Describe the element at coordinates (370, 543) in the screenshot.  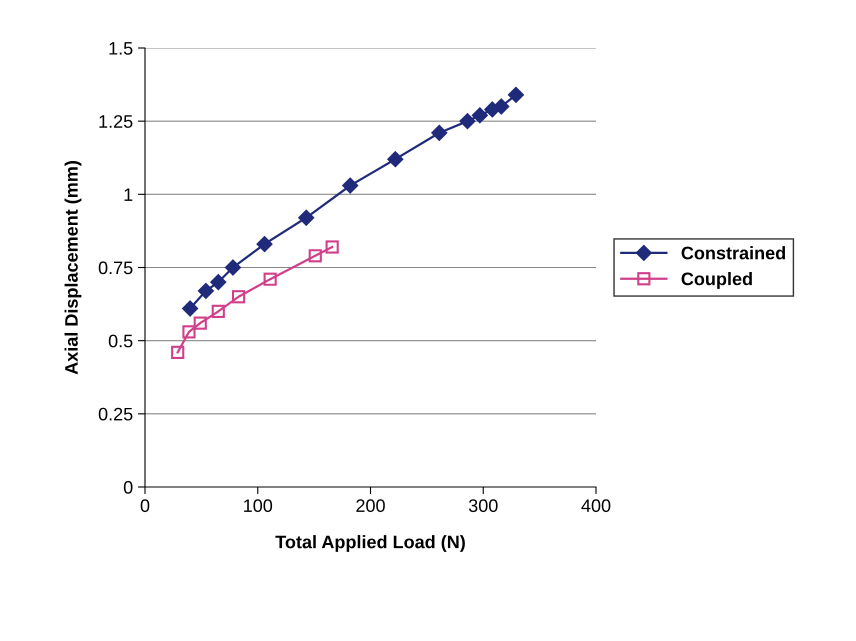
I see `x-axis-title: Total Applied Load (N)` at that location.